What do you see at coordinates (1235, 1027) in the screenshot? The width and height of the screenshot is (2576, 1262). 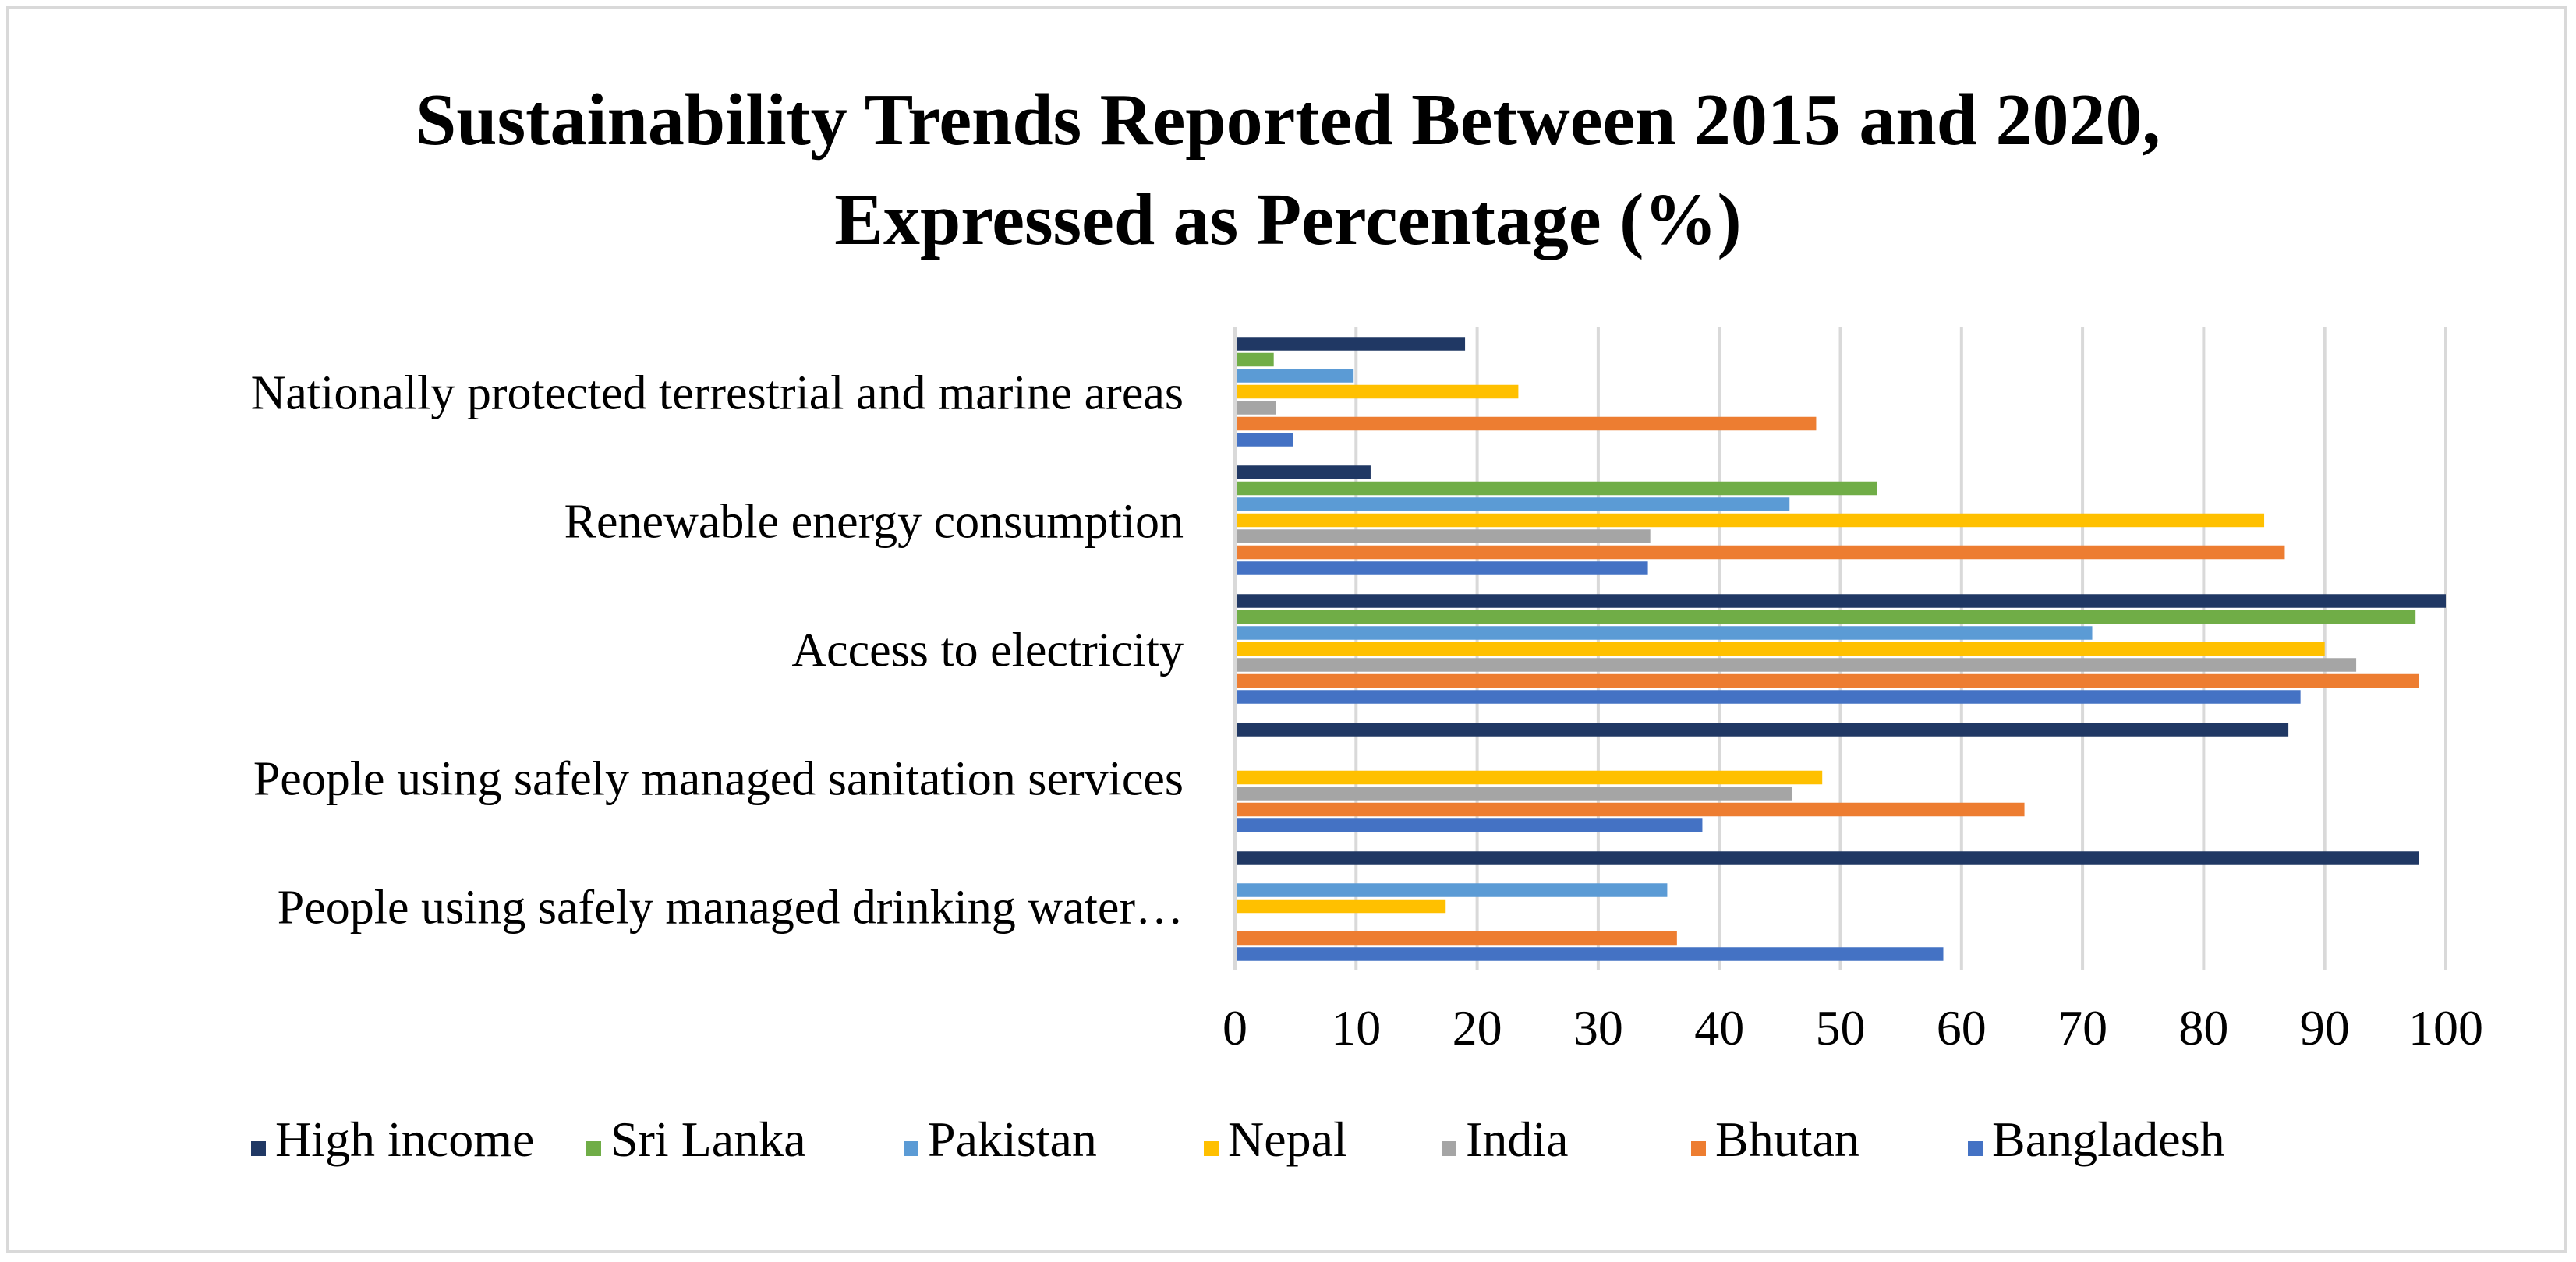 I see `x-tick-label-0: 0` at bounding box center [1235, 1027].